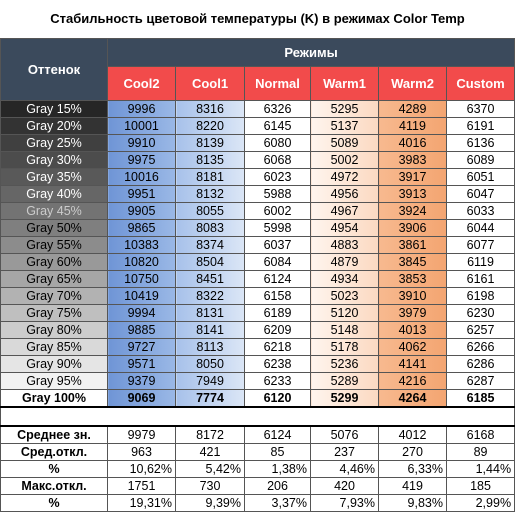  What do you see at coordinates (412, 177) in the screenshot?
I see `value-cell: 3917` at bounding box center [412, 177].